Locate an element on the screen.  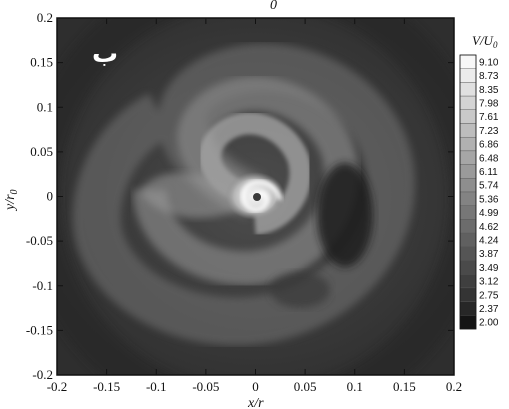
colorbar-level-label: 4.62 is located at coordinates (489, 227).